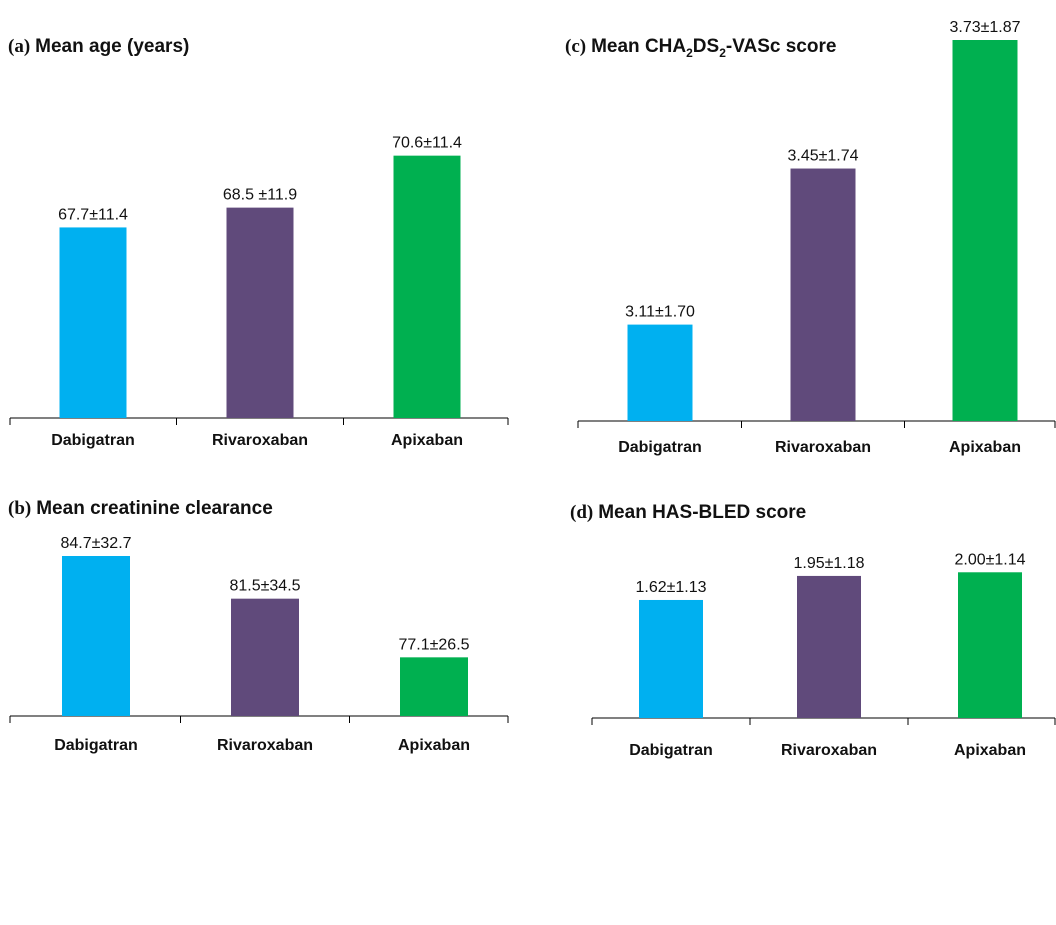 The height and width of the screenshot is (925, 1056). What do you see at coordinates (93, 440) in the screenshot?
I see `panel-a-category-label-dabigatran: Dabigatran` at bounding box center [93, 440].